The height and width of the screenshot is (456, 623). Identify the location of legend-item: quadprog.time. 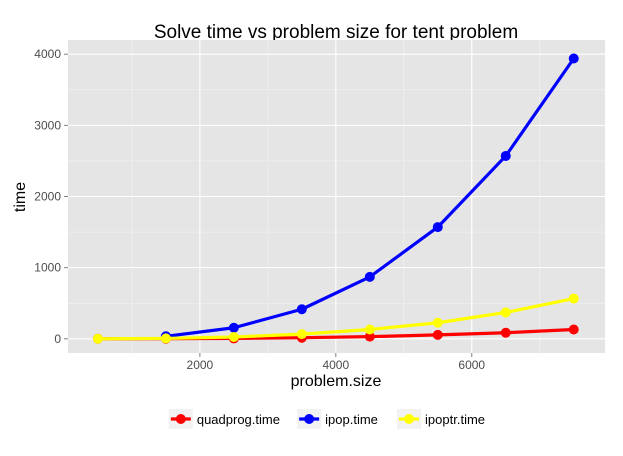
(224, 419).